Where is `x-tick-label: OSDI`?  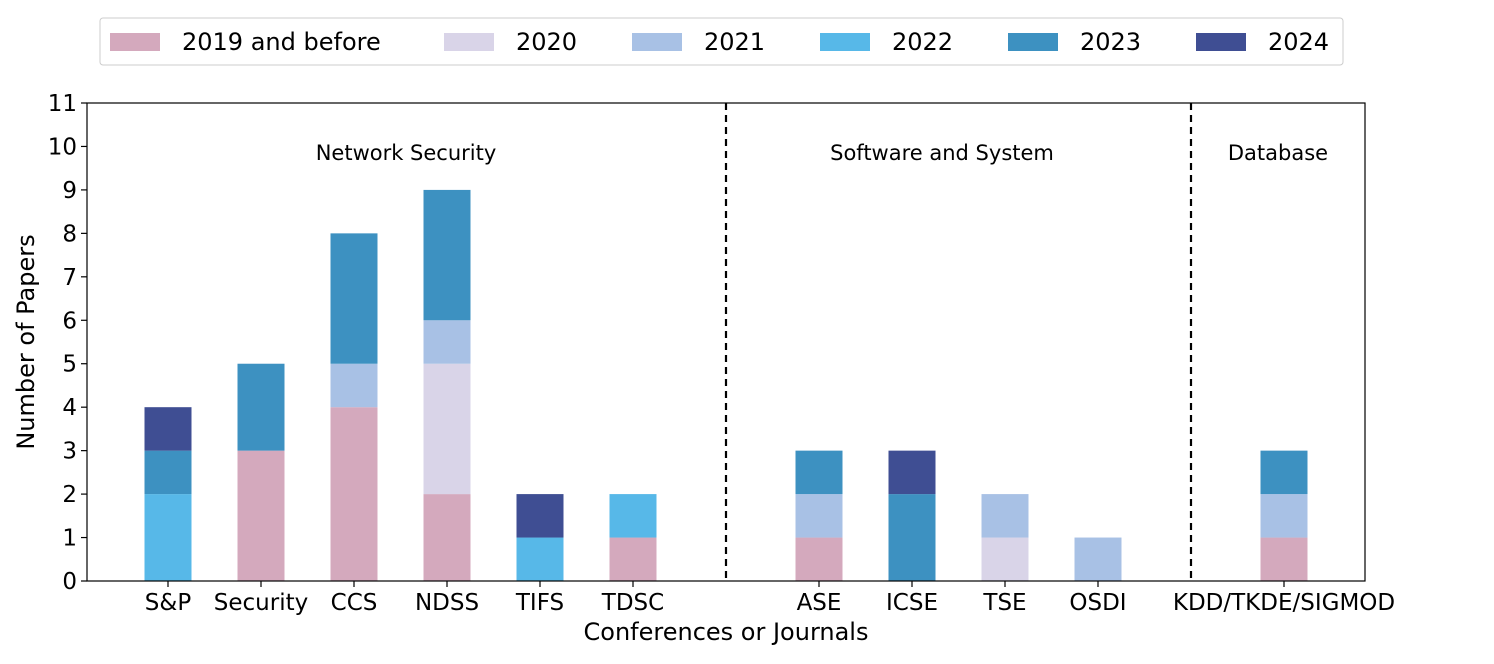
x-tick-label: OSDI is located at coordinates (1097, 603).